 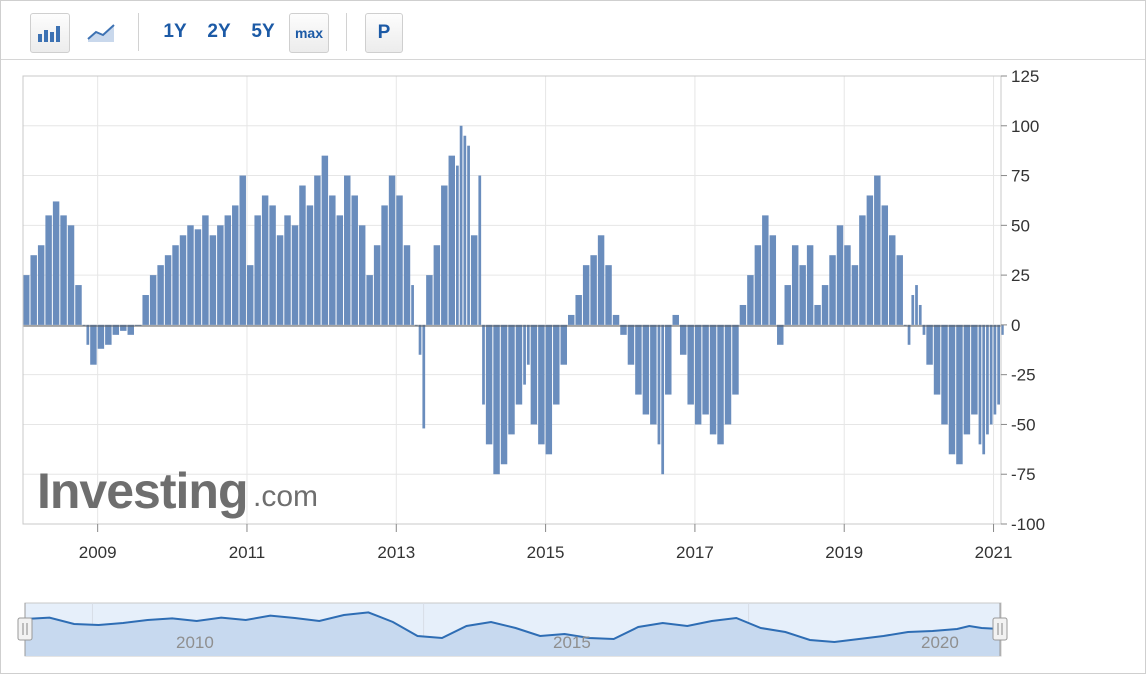 I want to click on x-tick-label: 2017, so click(x=695, y=552).